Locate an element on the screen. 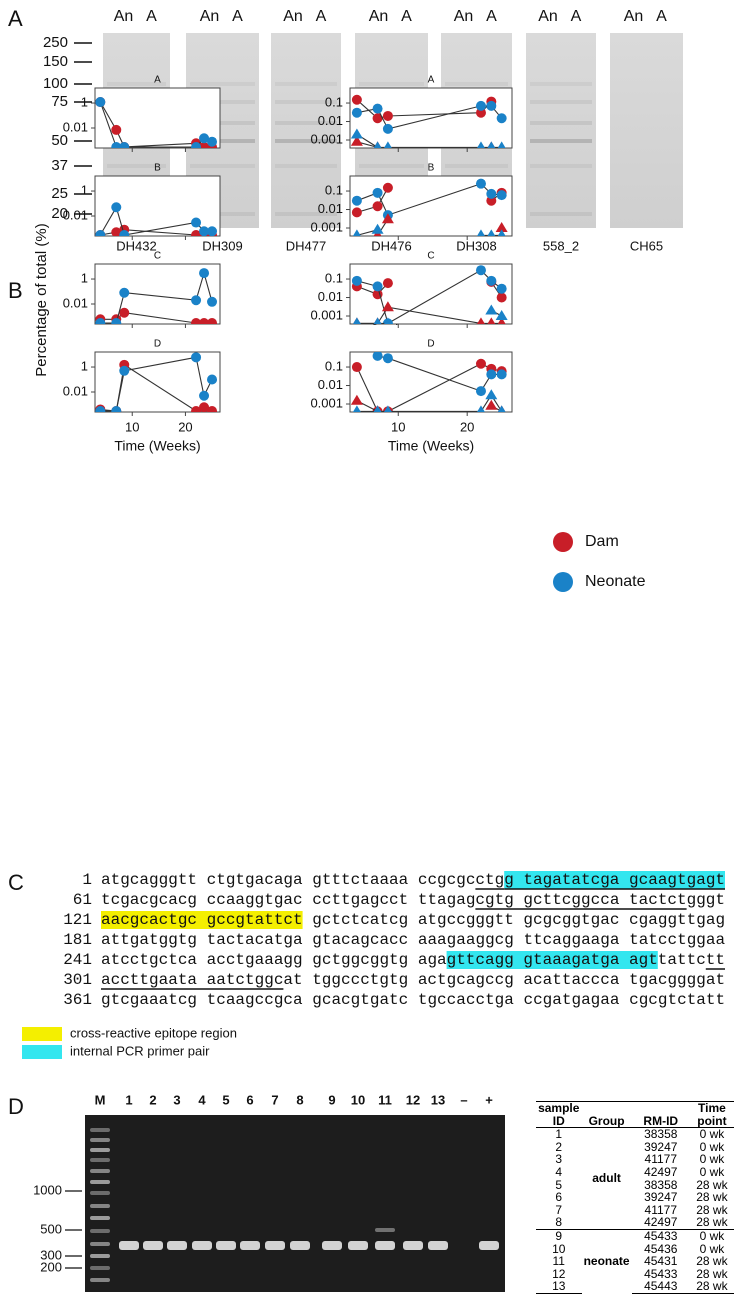 The height and width of the screenshot is (1303, 750). cell: 41177 is located at coordinates (660, 1209).